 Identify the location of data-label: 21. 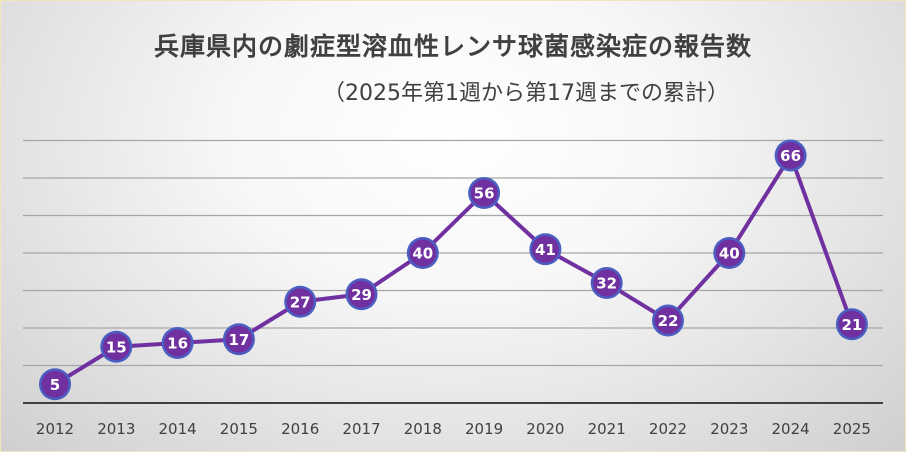
(851, 325).